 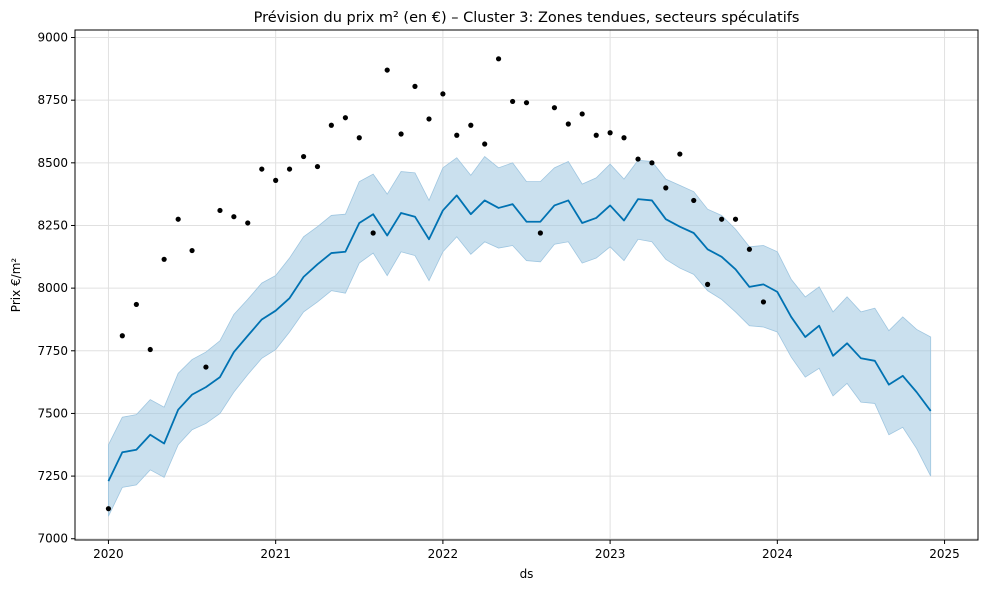 I want to click on y-tick-label: 7250, so click(x=52, y=476).